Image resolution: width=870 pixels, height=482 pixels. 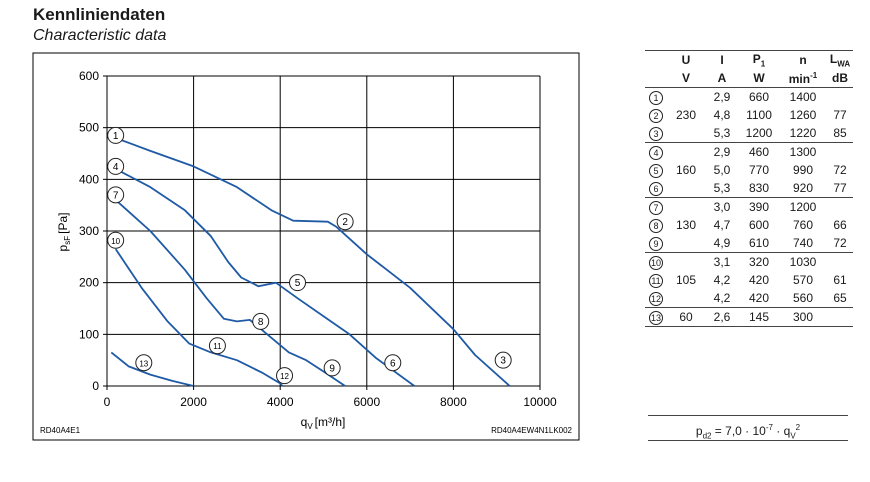 I want to click on marker-label: 7, so click(x=116, y=195).